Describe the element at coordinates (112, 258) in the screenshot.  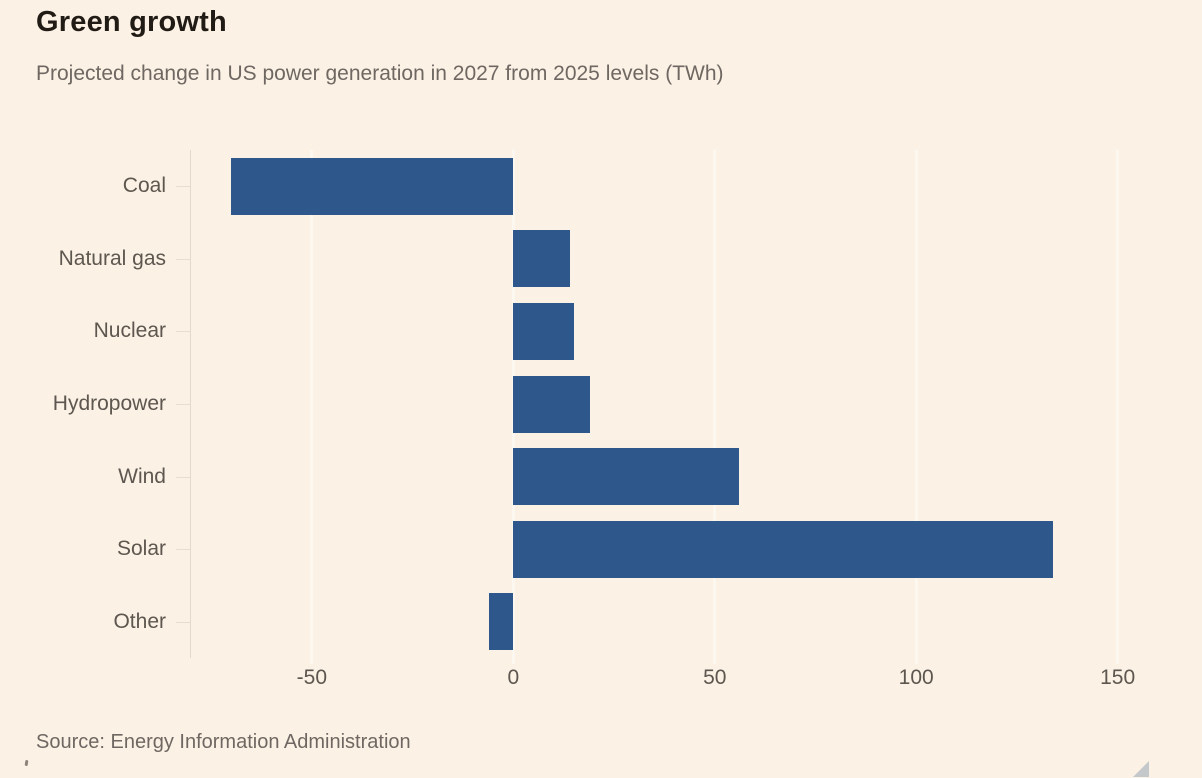
I see `category-label: Natural gas` at that location.